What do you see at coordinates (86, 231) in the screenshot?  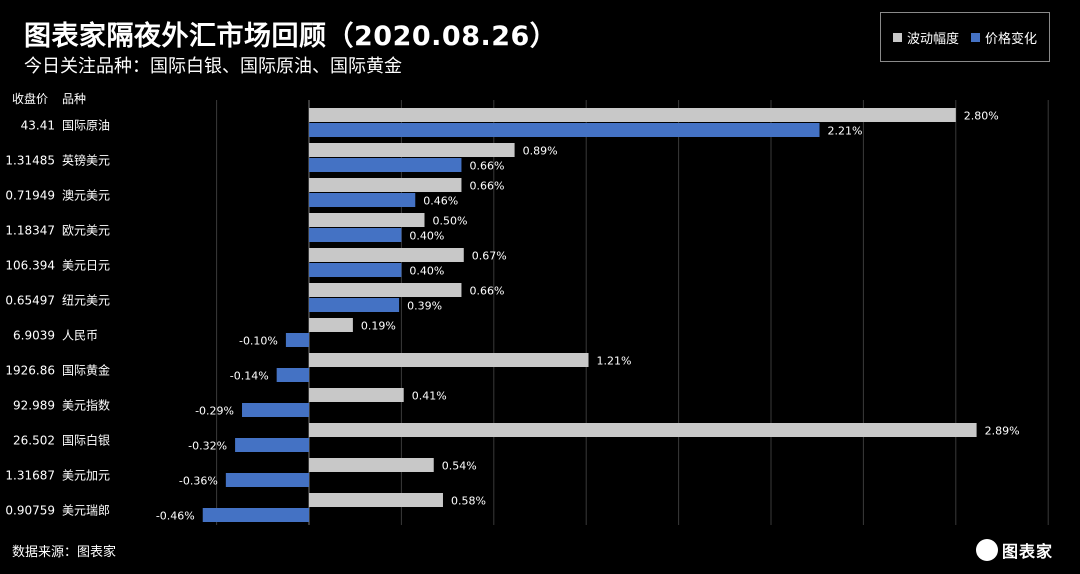 I see `category-label: 欧元美元` at bounding box center [86, 231].